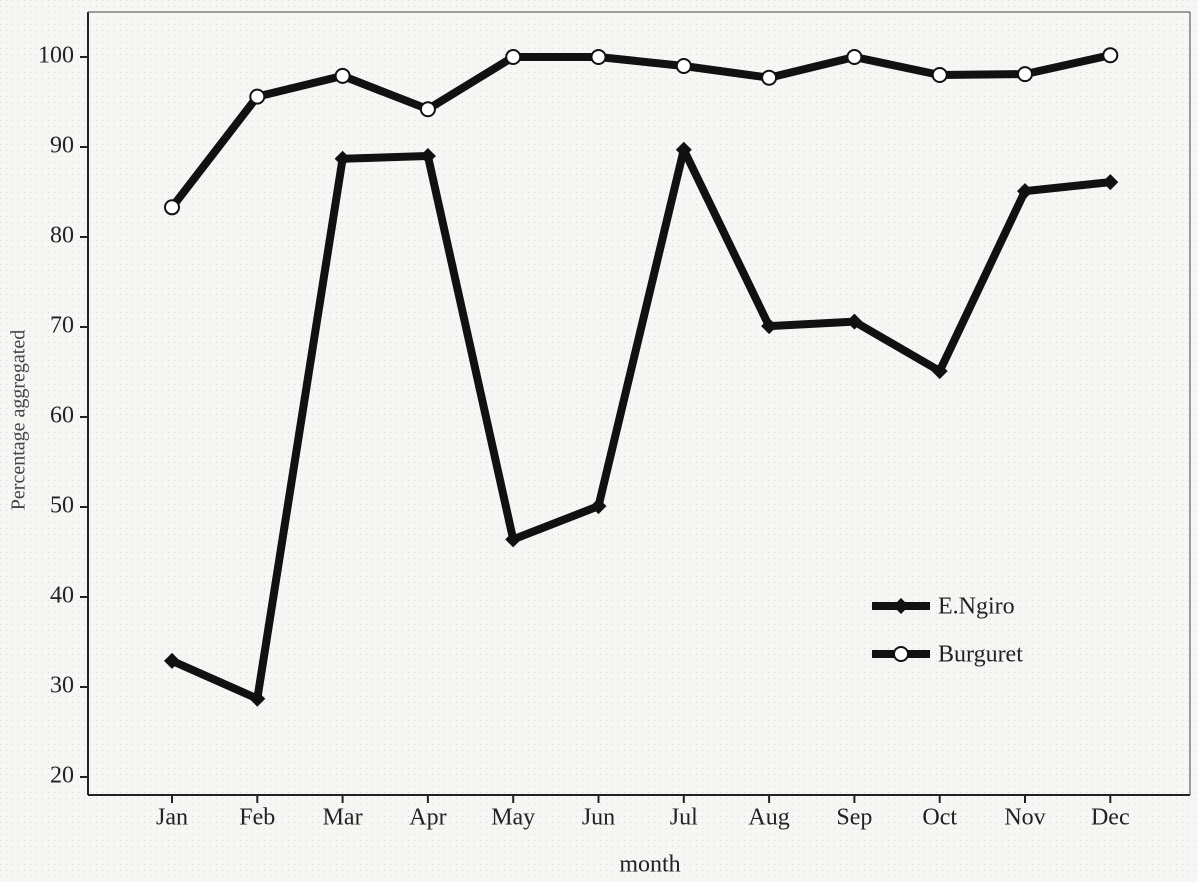 The image size is (1198, 882). What do you see at coordinates (1024, 818) in the screenshot?
I see `x-tick-label: Nov` at bounding box center [1024, 818].